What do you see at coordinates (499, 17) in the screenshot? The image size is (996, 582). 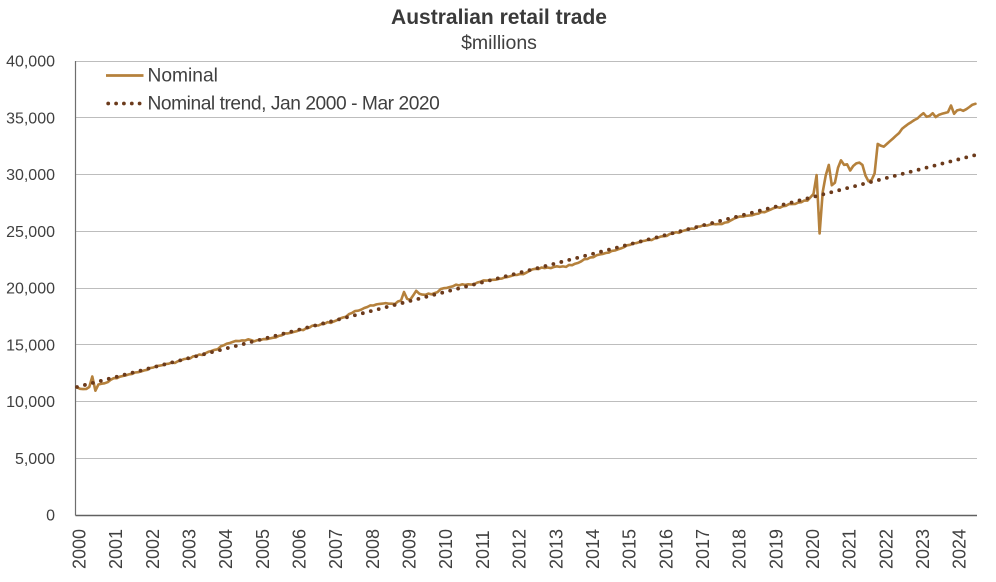 I see `svg-text: Australian retail trade` at bounding box center [499, 17].